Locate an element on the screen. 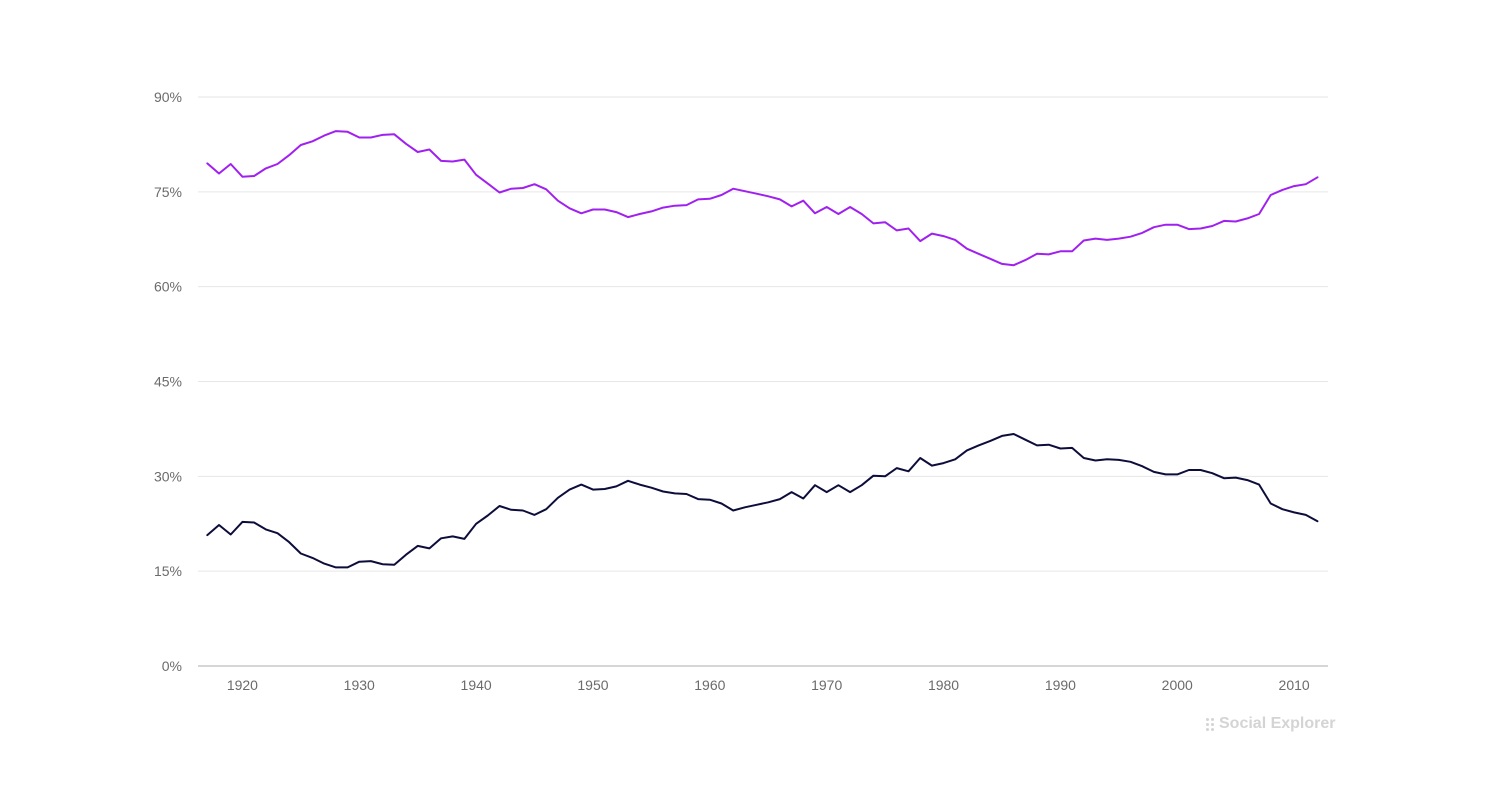 The width and height of the screenshot is (1492, 800). x-tick-label: 1940 is located at coordinates (476, 685).